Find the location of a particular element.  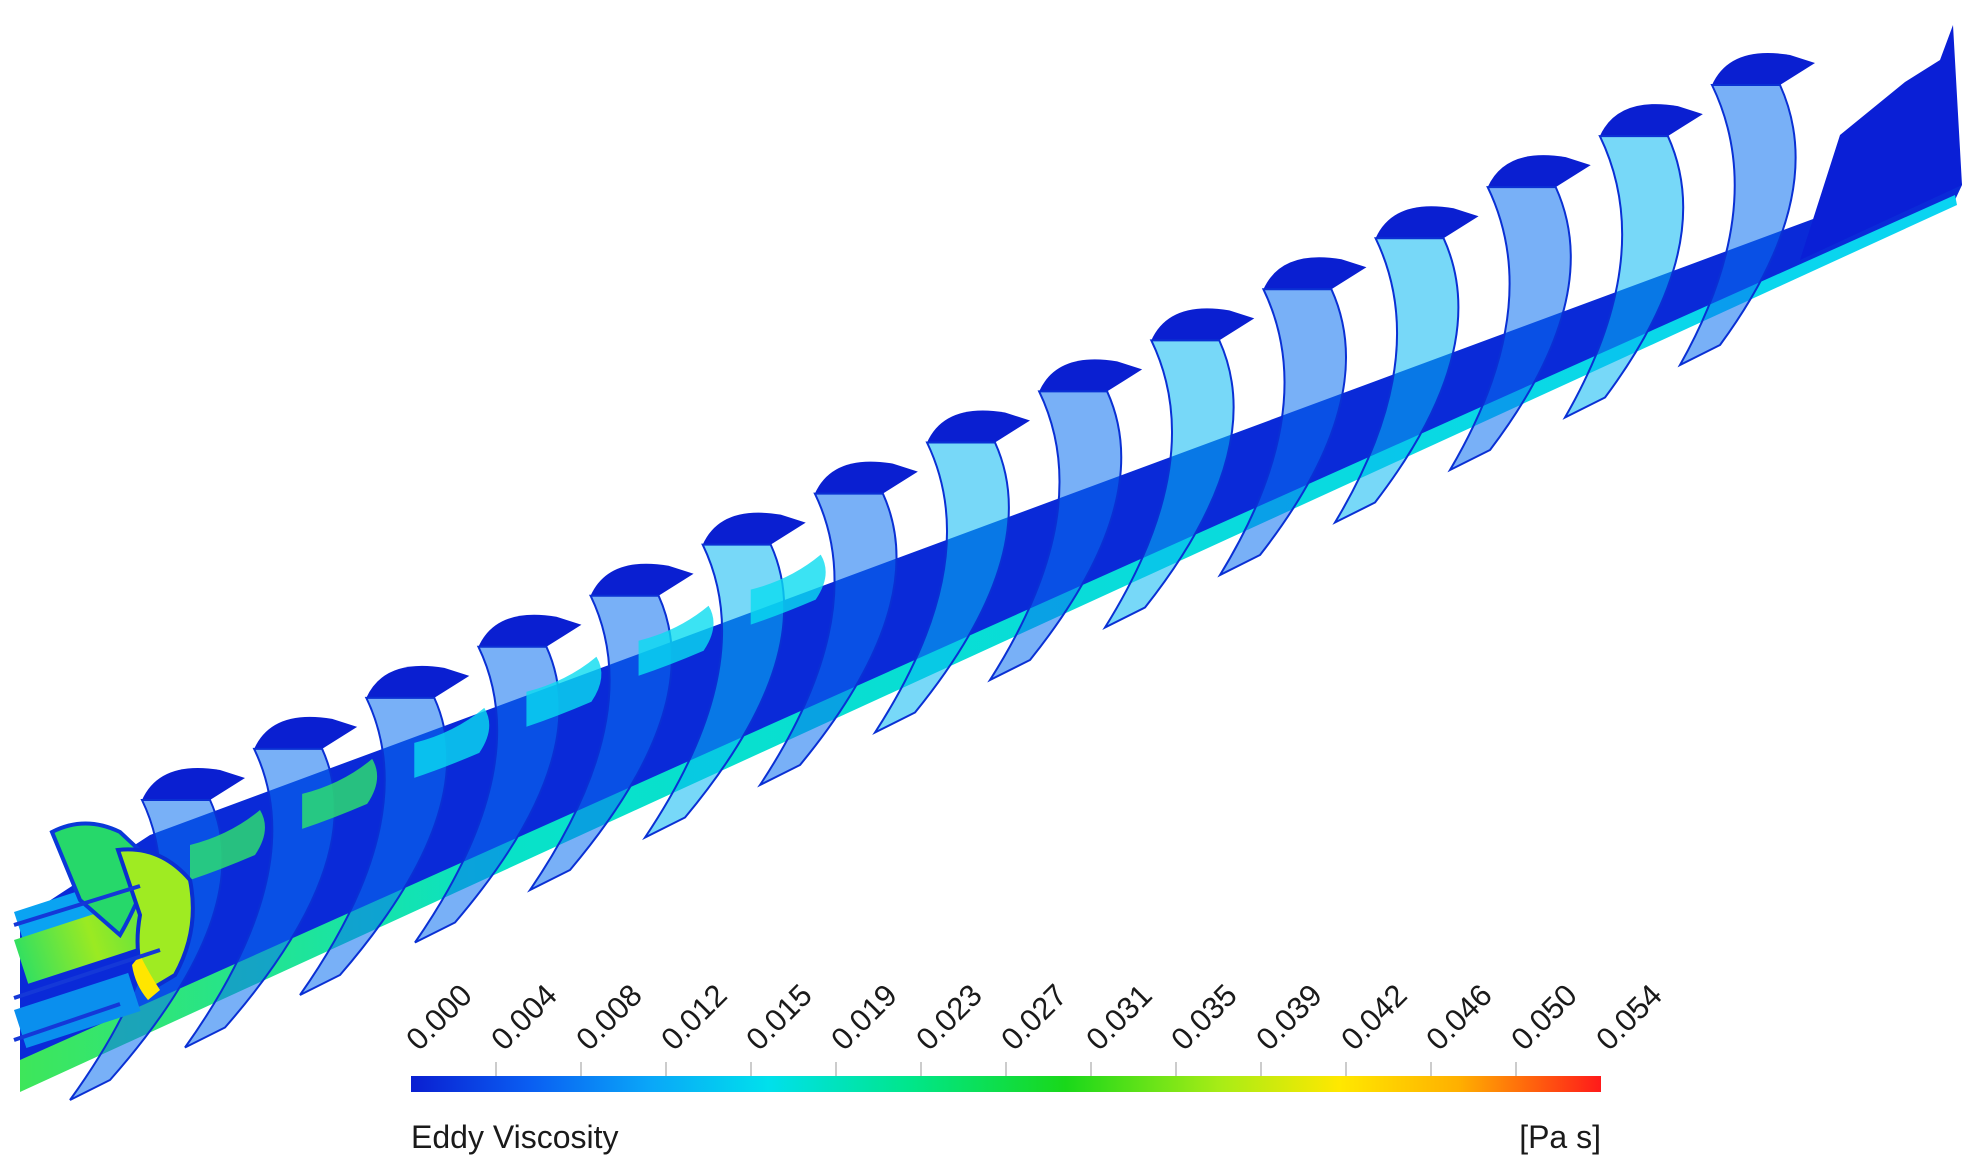

colorbar-tick-label: 0.039 is located at coordinates (1289, 1017).